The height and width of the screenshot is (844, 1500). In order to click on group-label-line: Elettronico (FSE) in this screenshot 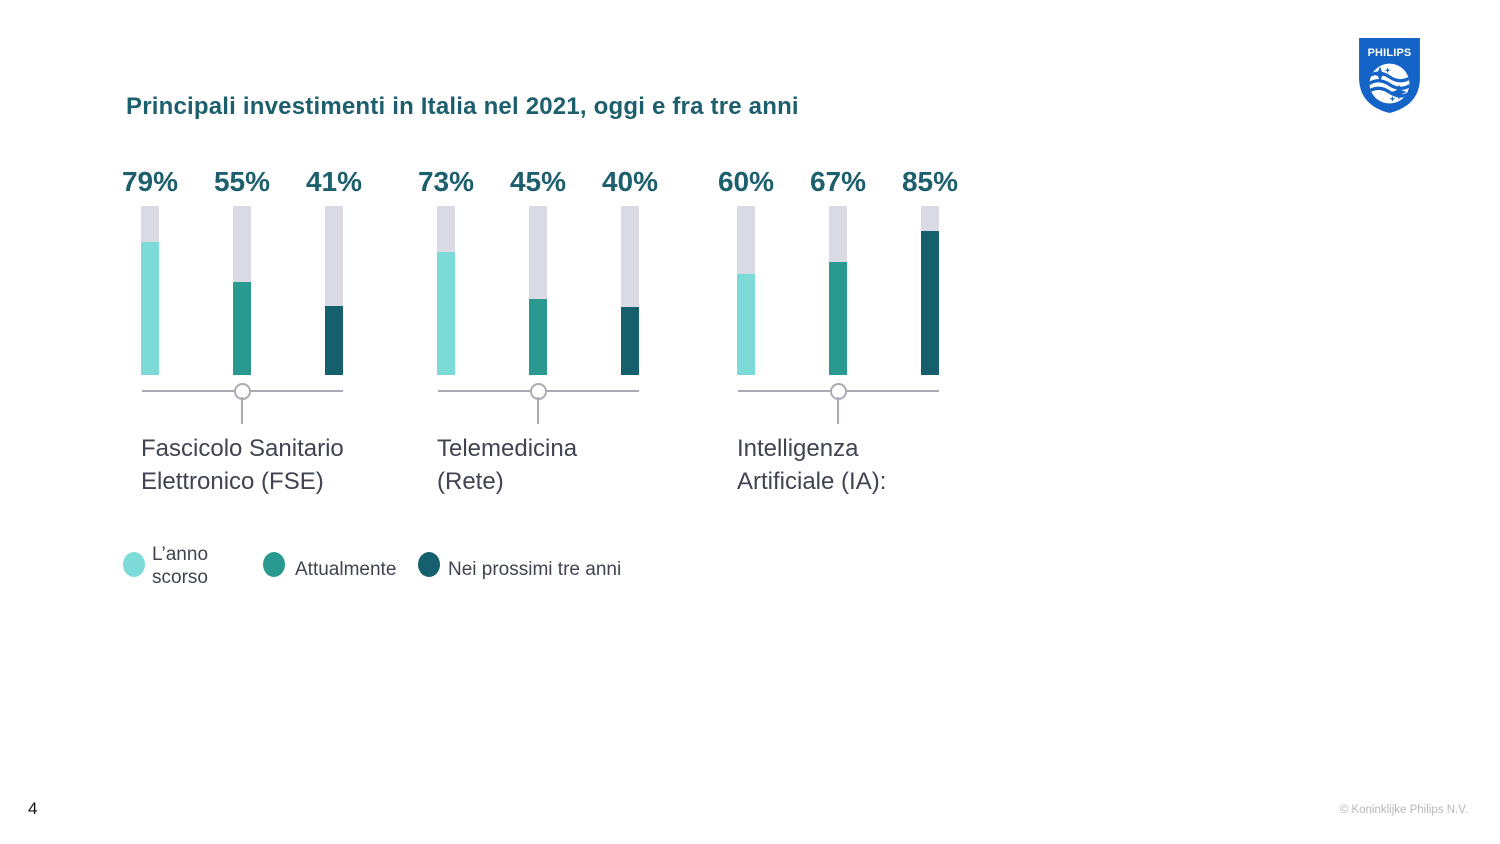, I will do `click(232, 481)`.